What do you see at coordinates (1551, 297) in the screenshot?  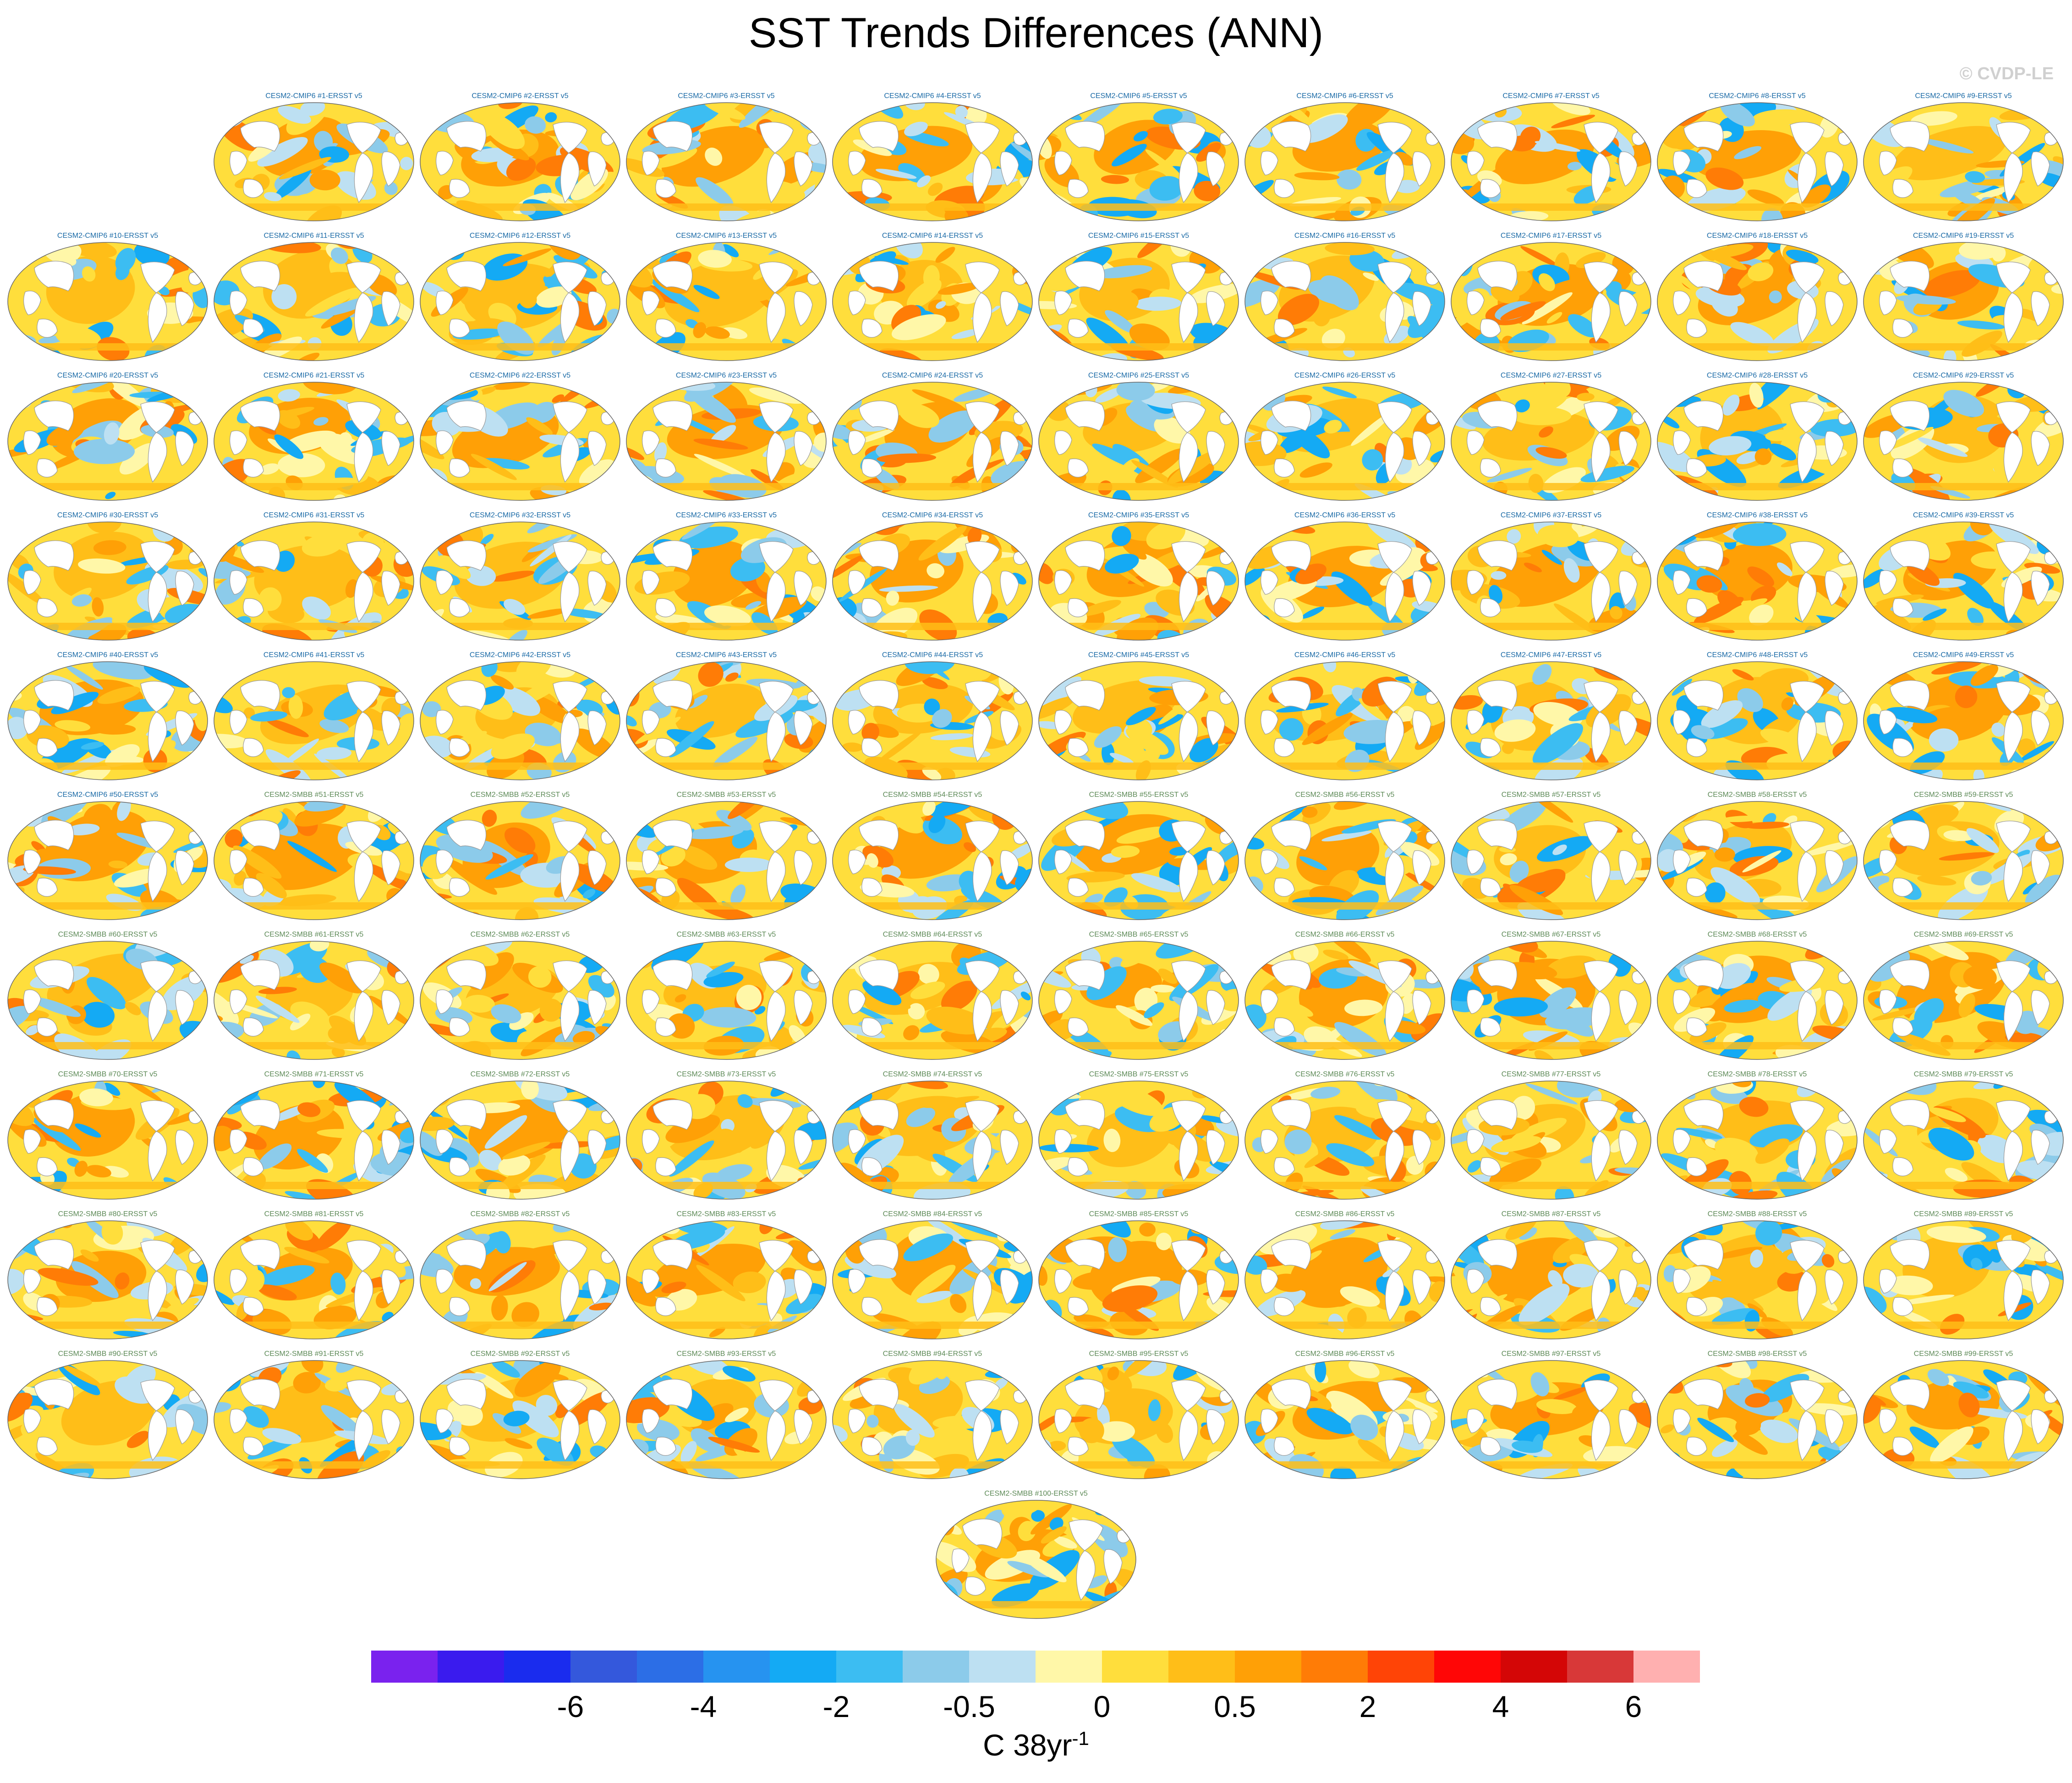 I see `map-panel: CESM2-CMIP6 #17-ERSST v5` at bounding box center [1551, 297].